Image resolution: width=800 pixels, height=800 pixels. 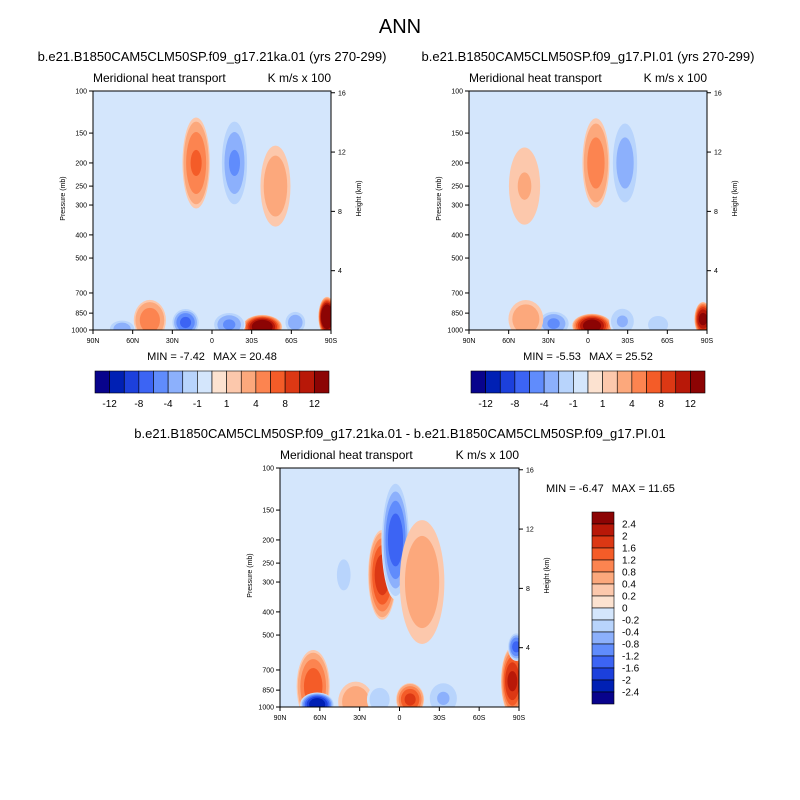 I want to click on page-title: ANN, so click(x=400, y=27).